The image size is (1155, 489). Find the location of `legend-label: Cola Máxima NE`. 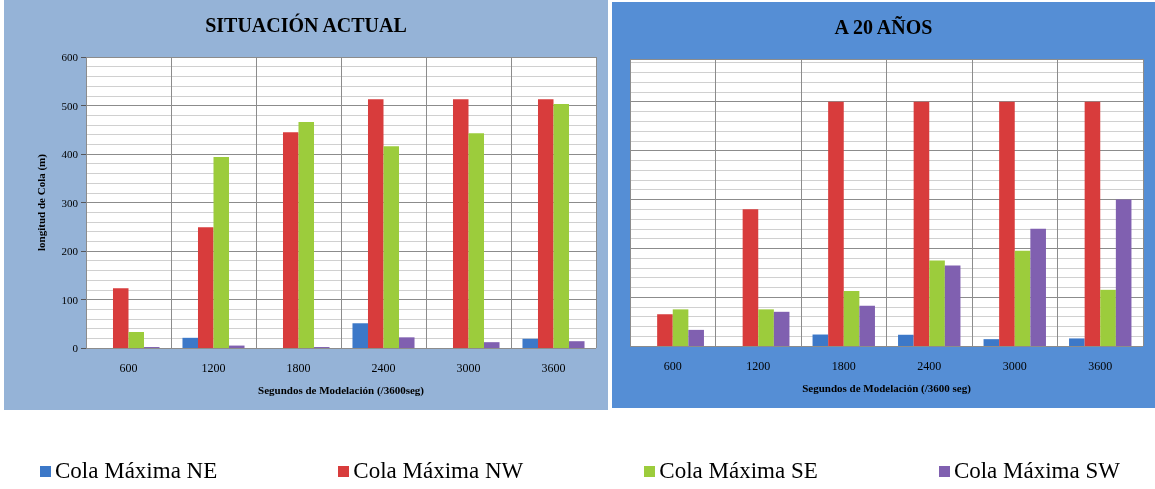

legend-label: Cola Máxima NE is located at coordinates (136, 471).